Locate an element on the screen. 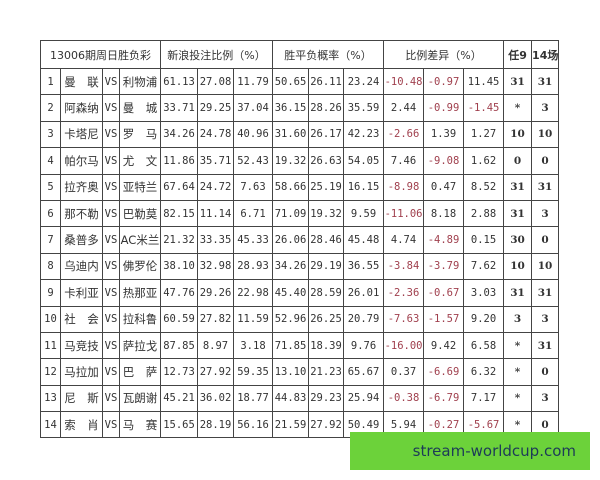  diff-value: -11.06 is located at coordinates (404, 213).